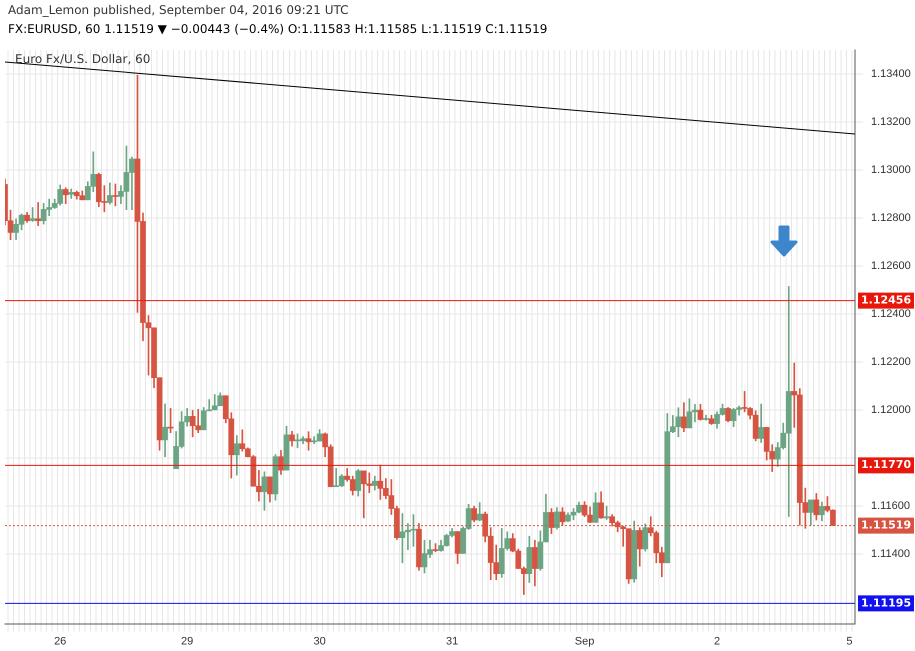 Image resolution: width=915 pixels, height=651 pixels. What do you see at coordinates (60, 641) in the screenshot?
I see `x-tick-label: 26` at bounding box center [60, 641].